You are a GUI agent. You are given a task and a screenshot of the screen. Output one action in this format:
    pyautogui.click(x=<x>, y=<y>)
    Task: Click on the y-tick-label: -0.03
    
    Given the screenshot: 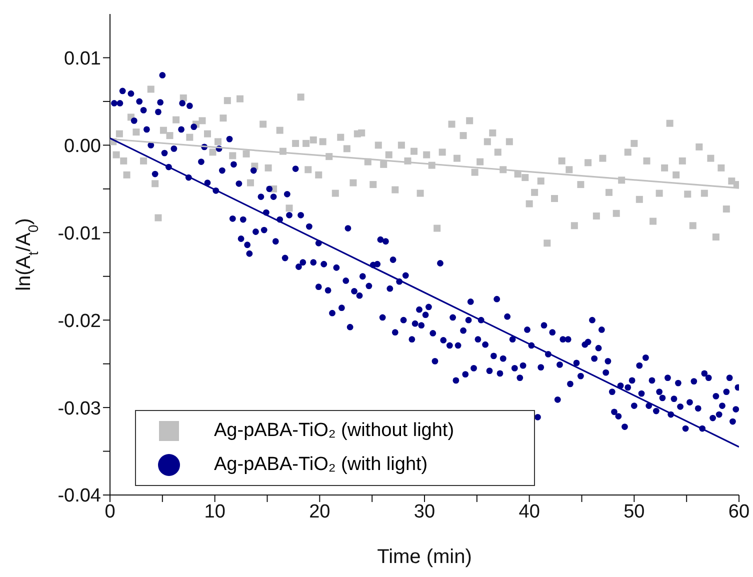 What is the action you would take?
    pyautogui.click(x=79, y=409)
    